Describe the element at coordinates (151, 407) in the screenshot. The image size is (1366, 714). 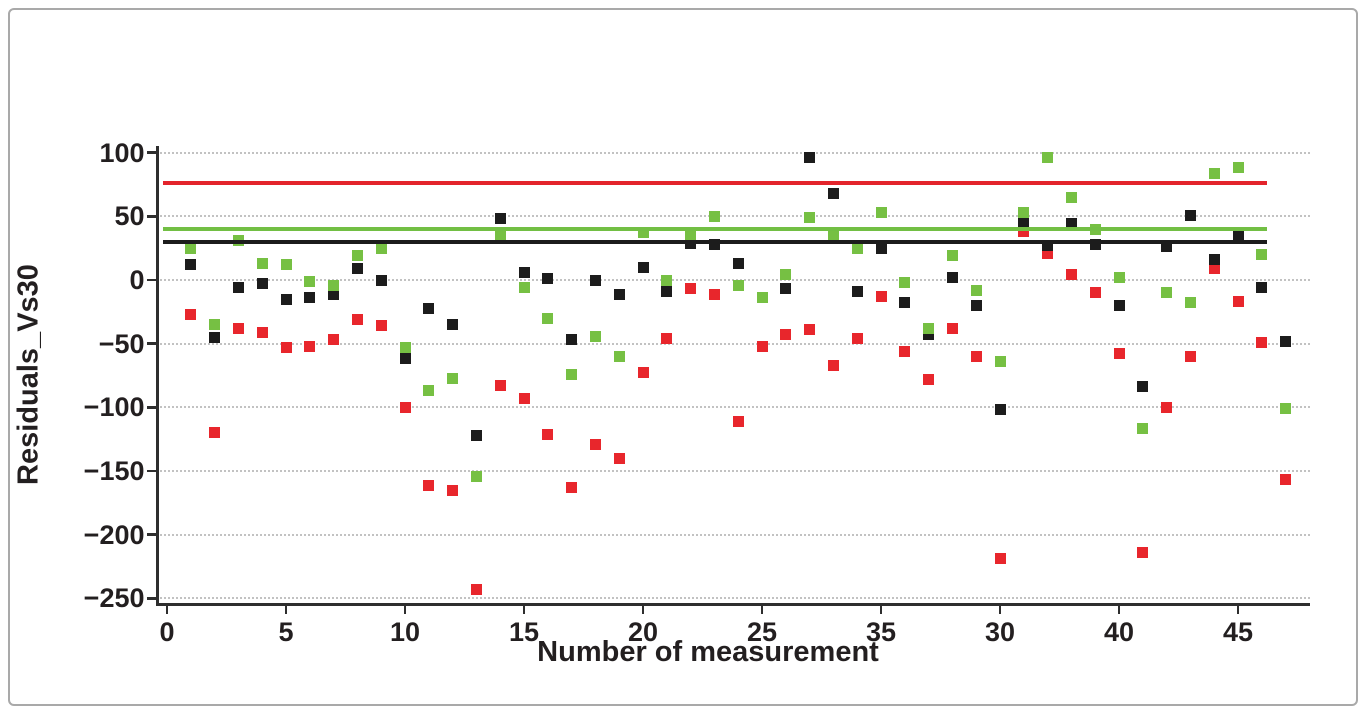
I see `y-tick--100` at that location.